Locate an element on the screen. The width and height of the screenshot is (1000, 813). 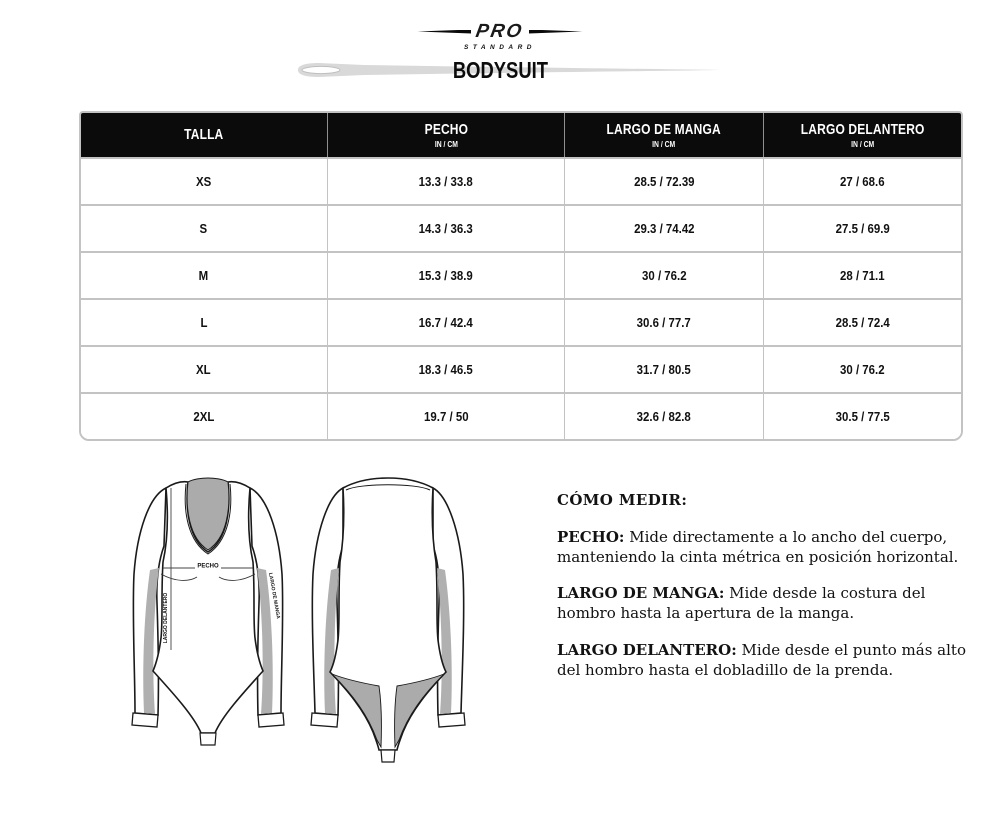
page-title: BODYSUIT is located at coordinates (500, 70).